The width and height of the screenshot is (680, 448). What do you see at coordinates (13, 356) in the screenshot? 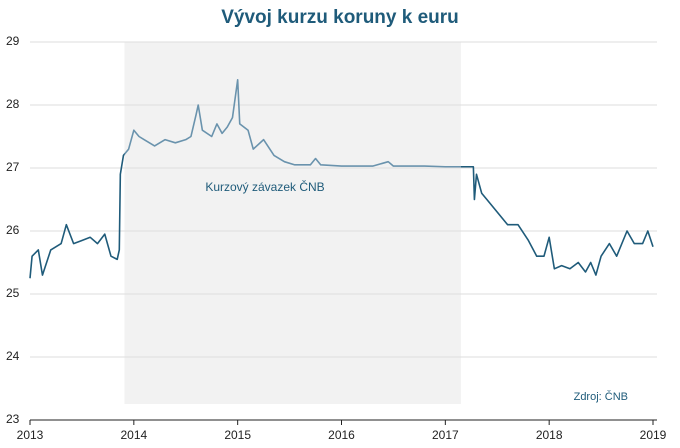
I see `y-tick-label: 24` at bounding box center [13, 356].